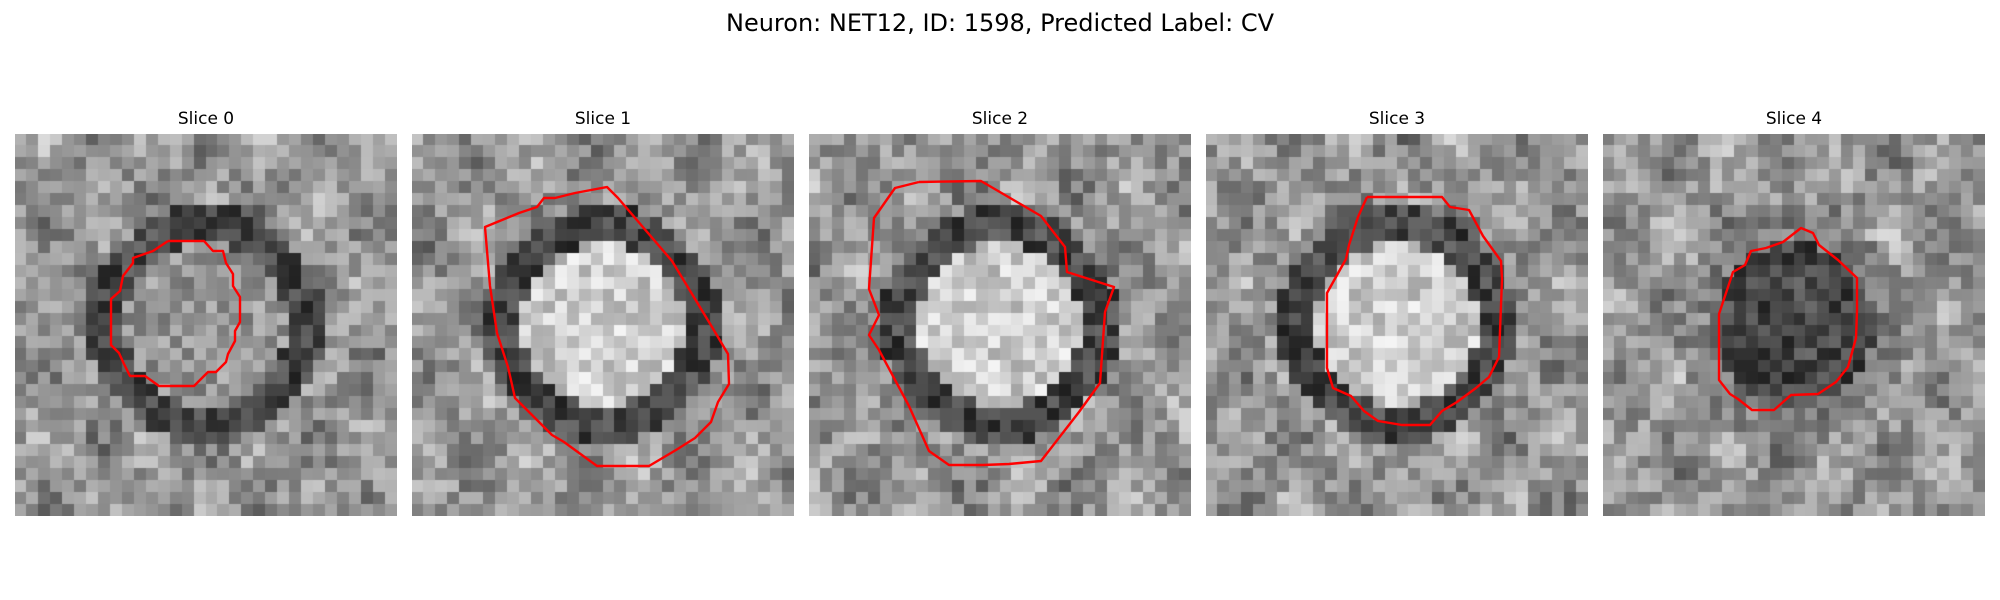  Describe the element at coordinates (1397, 119) in the screenshot. I see `slice-title-3: Slice 3` at that location.